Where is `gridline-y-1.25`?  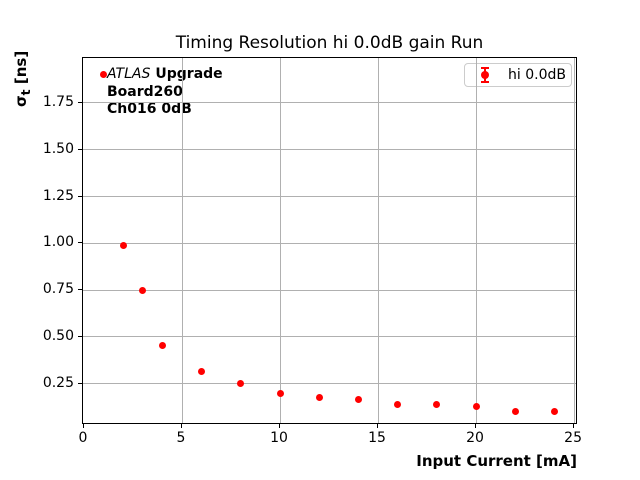
gridline-y-1.25 is located at coordinates (329, 197).